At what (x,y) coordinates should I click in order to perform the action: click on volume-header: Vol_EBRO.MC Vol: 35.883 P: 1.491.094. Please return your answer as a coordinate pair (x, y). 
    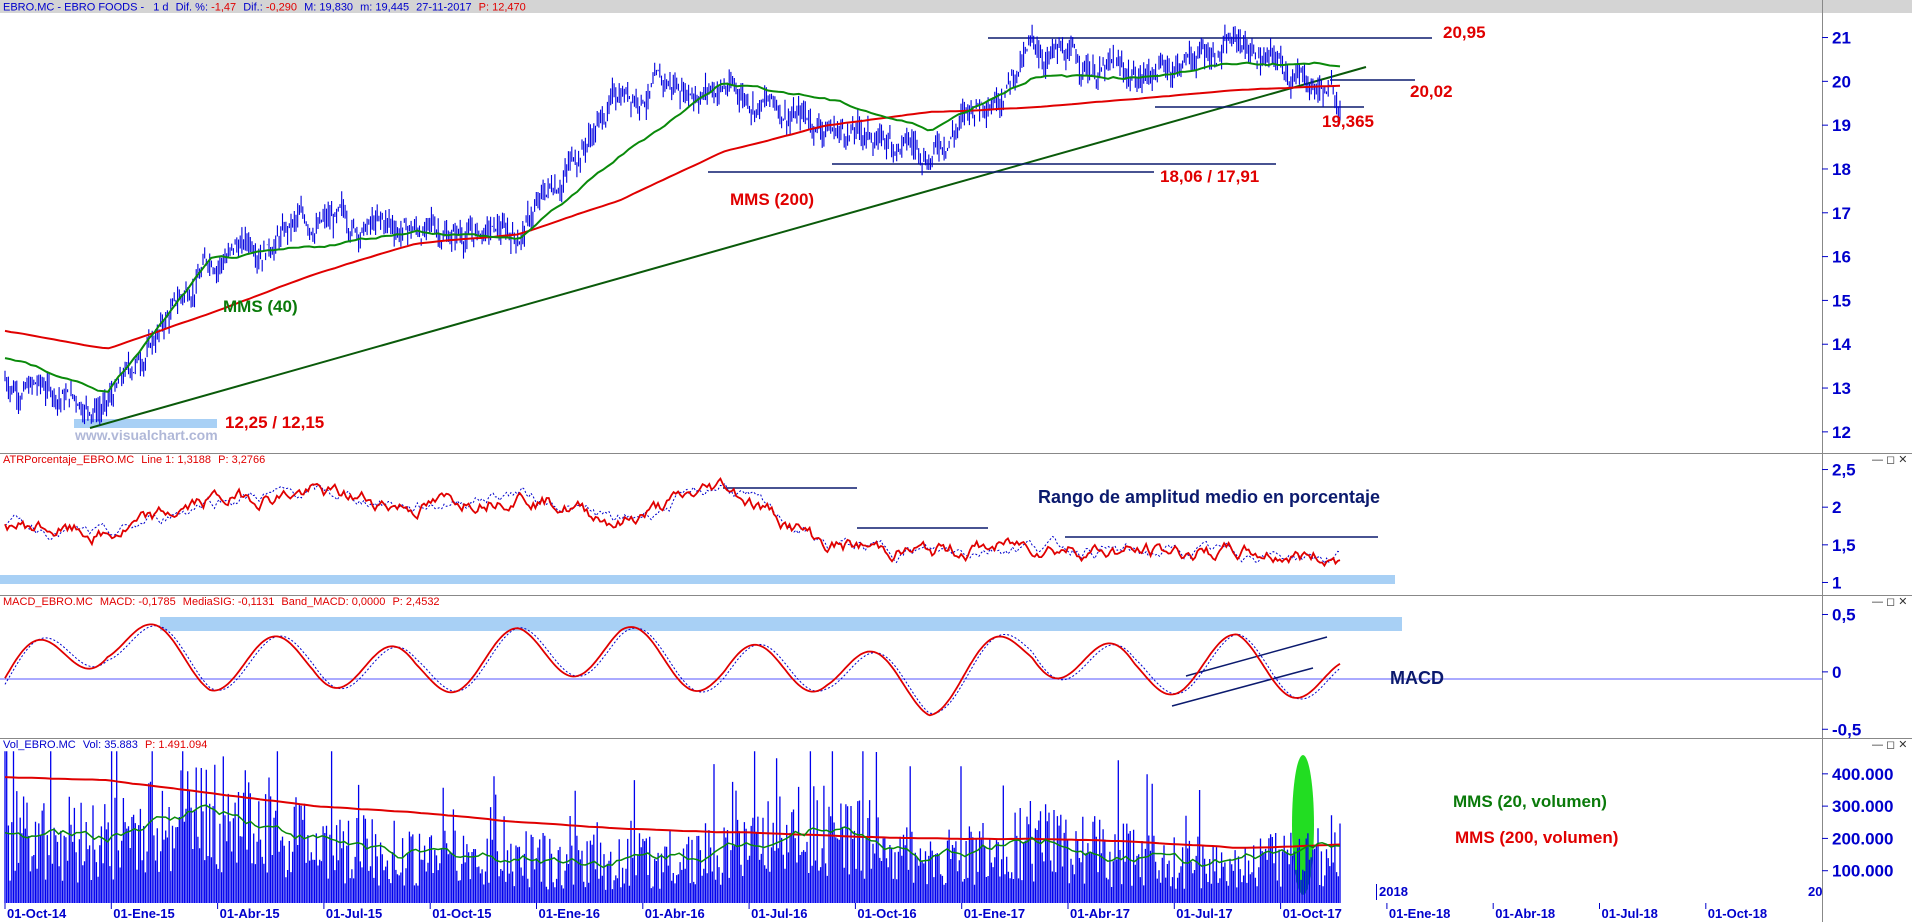
    Looking at the image, I should click on (105, 745).